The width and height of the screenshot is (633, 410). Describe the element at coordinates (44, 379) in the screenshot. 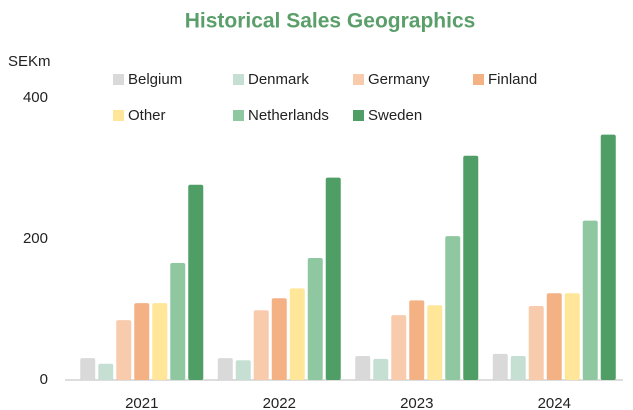

I see `y-tick-label: 0` at that location.